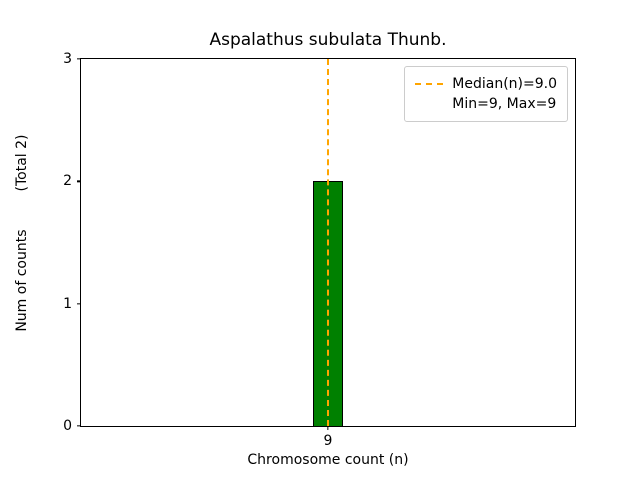  I want to click on legend-item-median: Median(n)=9.0, so click(486, 84).